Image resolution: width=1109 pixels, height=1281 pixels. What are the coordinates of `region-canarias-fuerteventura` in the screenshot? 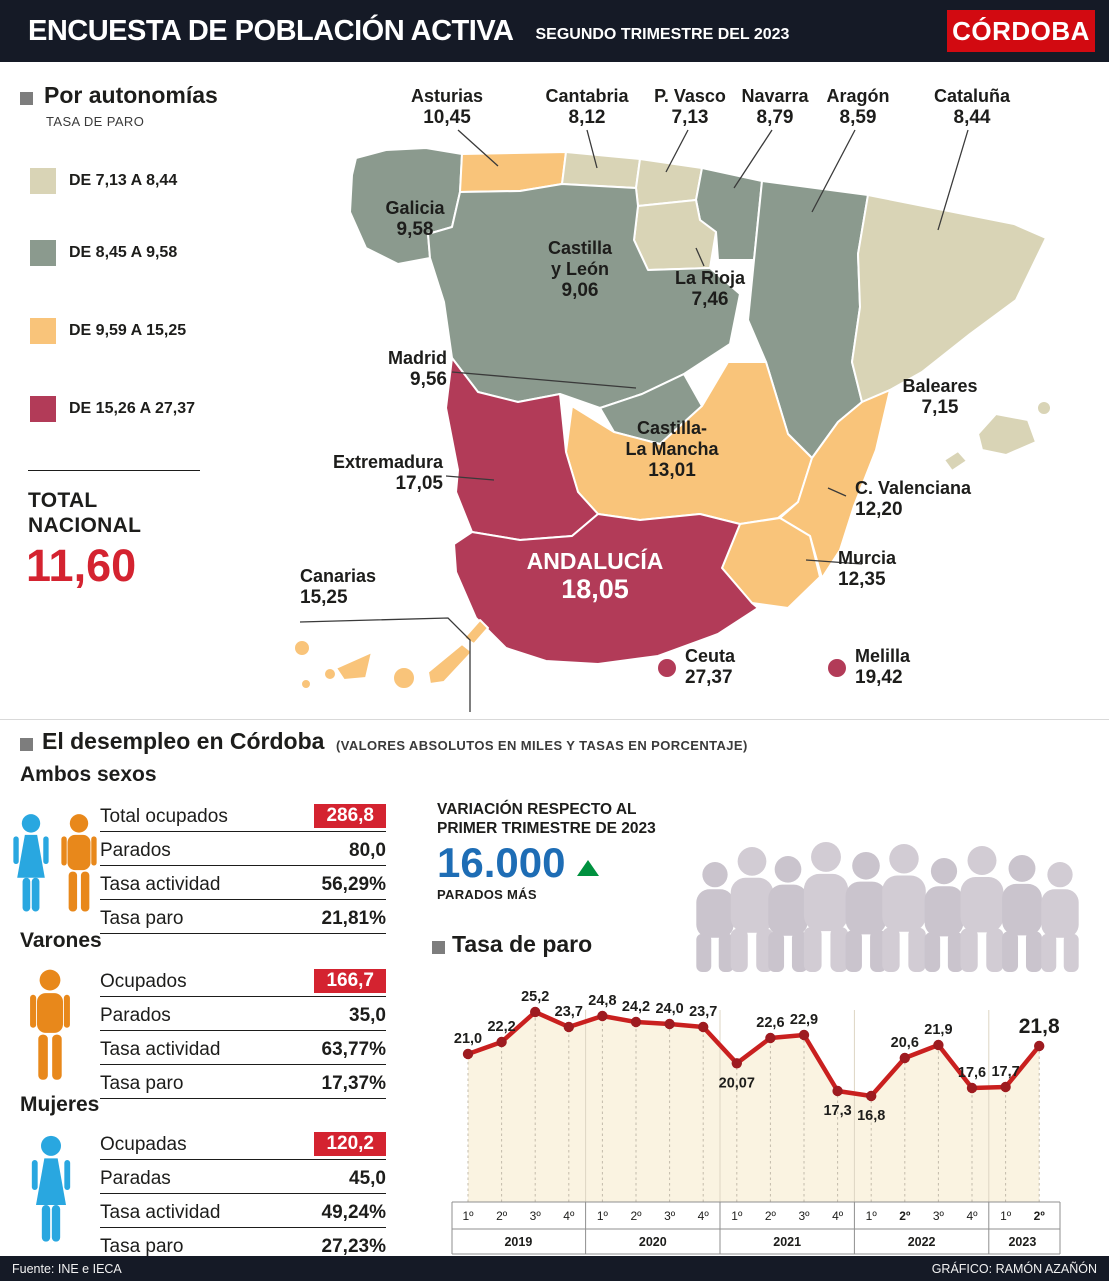 It's located at (450, 664).